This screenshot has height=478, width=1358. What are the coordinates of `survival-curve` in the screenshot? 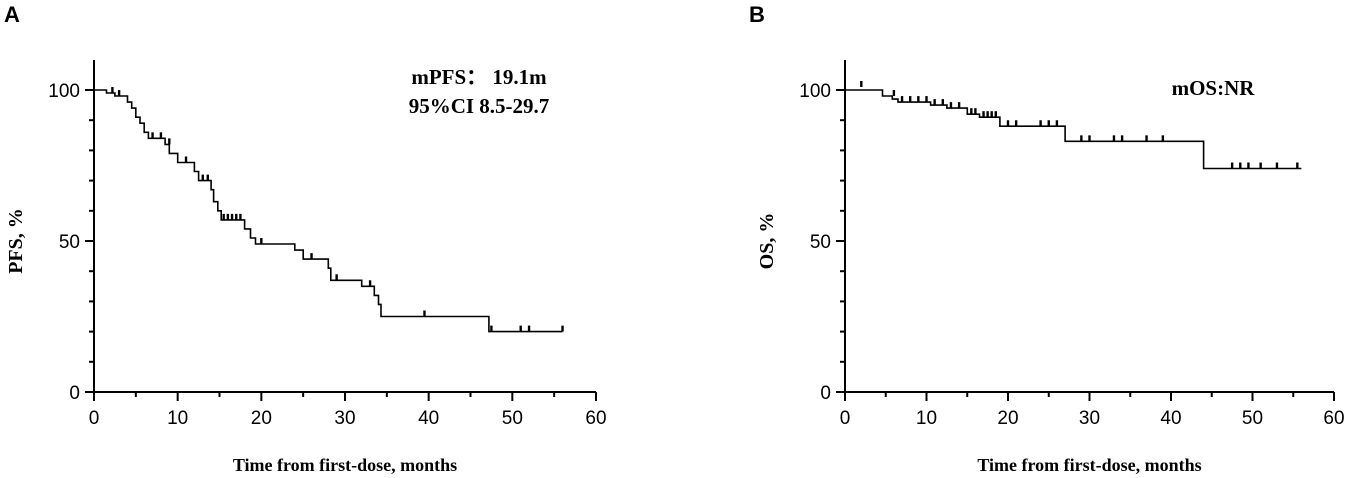 It's located at (1073, 129).